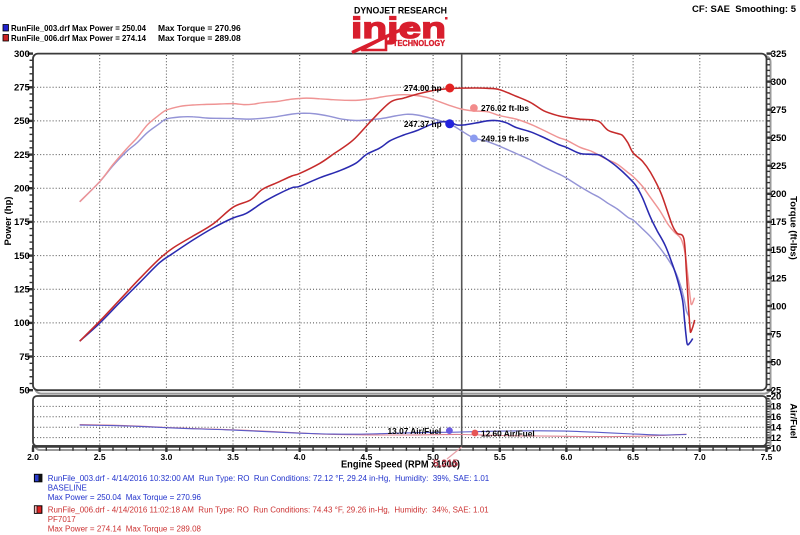 Image resolution: width=800 pixels, height=535 pixels. Describe the element at coordinates (78, 38) in the screenshot. I see `svg-text:RunFile_006.drf Max Power = 27: RunFile_006.drf Max Power = 274.14` at that location.